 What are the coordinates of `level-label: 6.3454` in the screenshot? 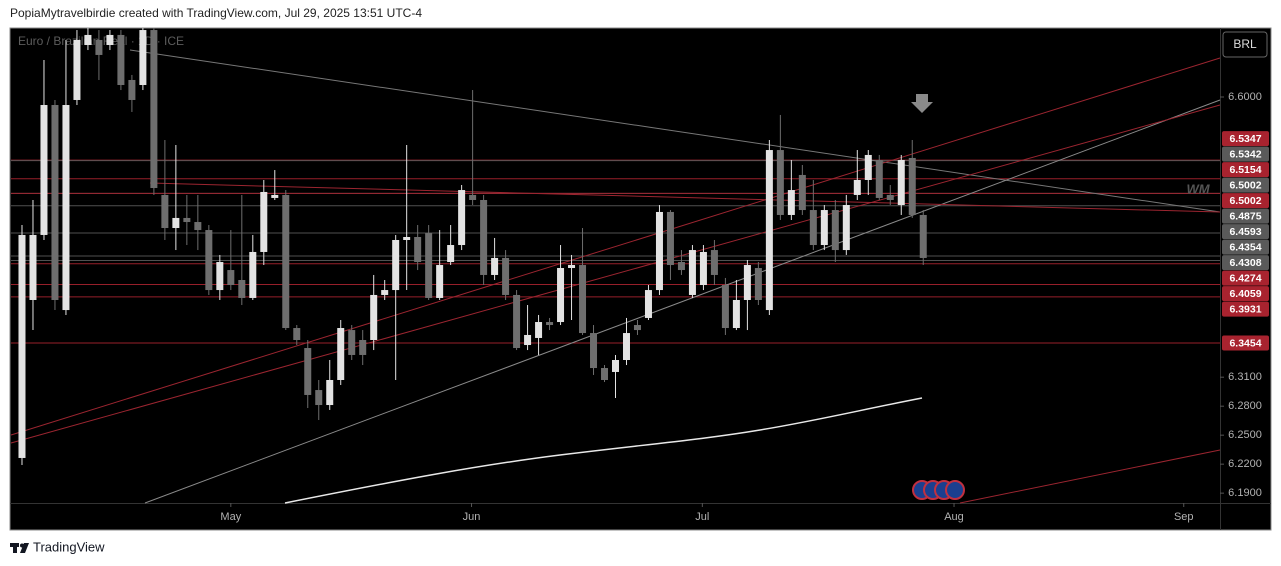 It's located at (1245, 343).